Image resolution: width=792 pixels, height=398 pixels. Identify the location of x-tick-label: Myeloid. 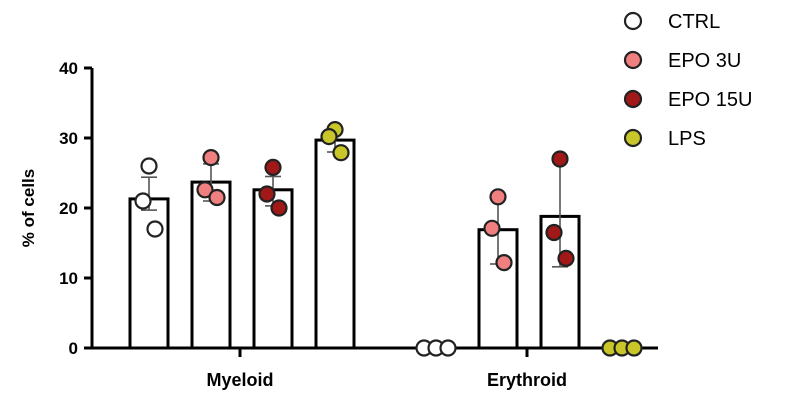
(239, 380).